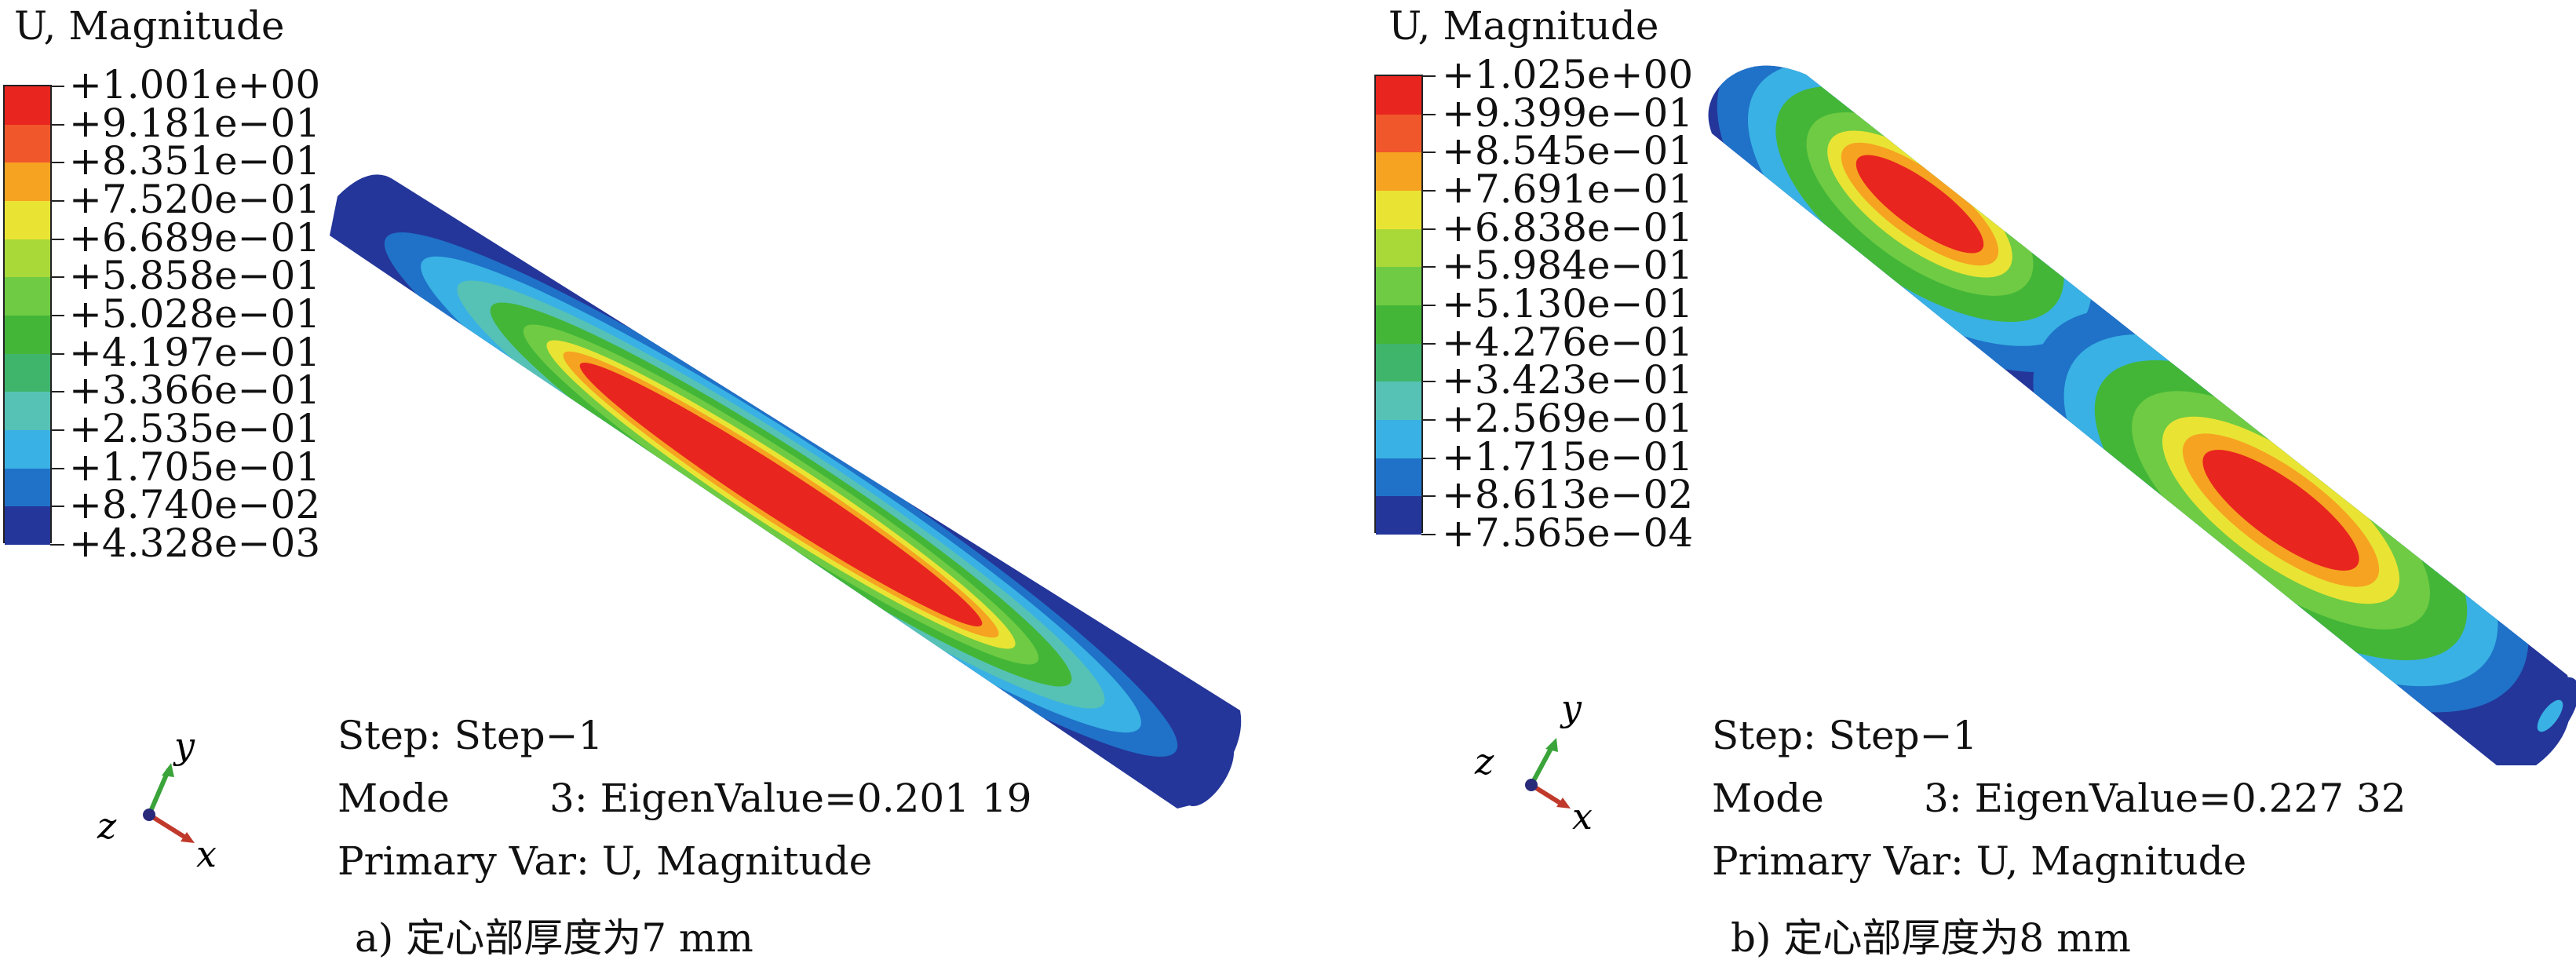 Image resolution: width=2576 pixels, height=971 pixels. Describe the element at coordinates (1533, 762) in the screenshot. I see `axis-triad-b: y x z` at that location.